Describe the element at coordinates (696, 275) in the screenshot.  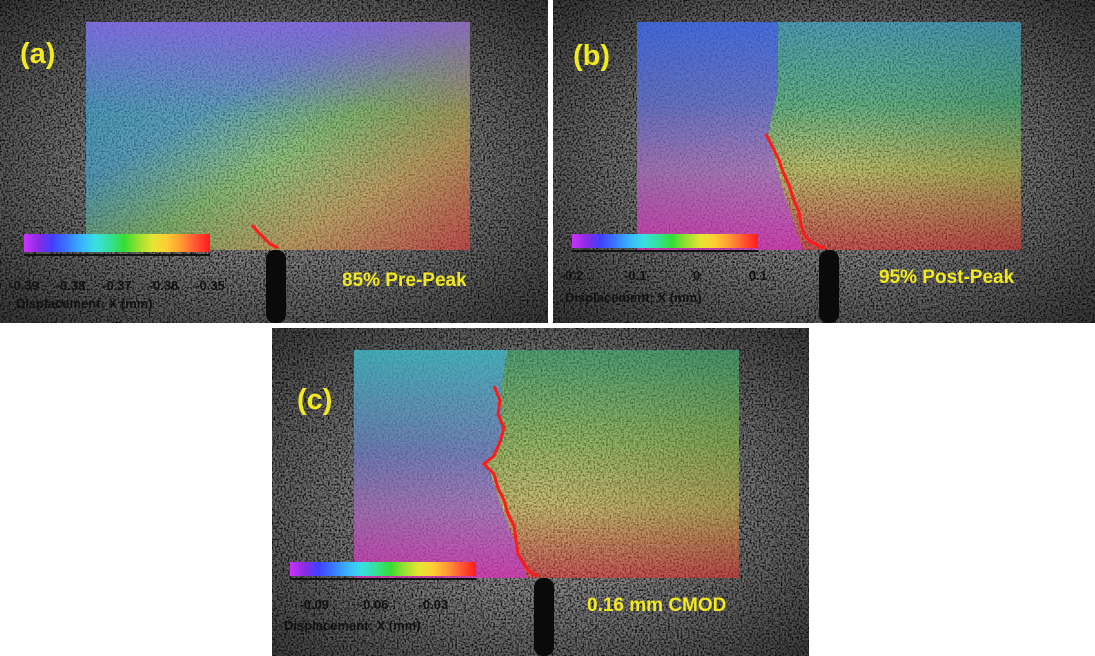
I see `tick-label: 0` at that location.